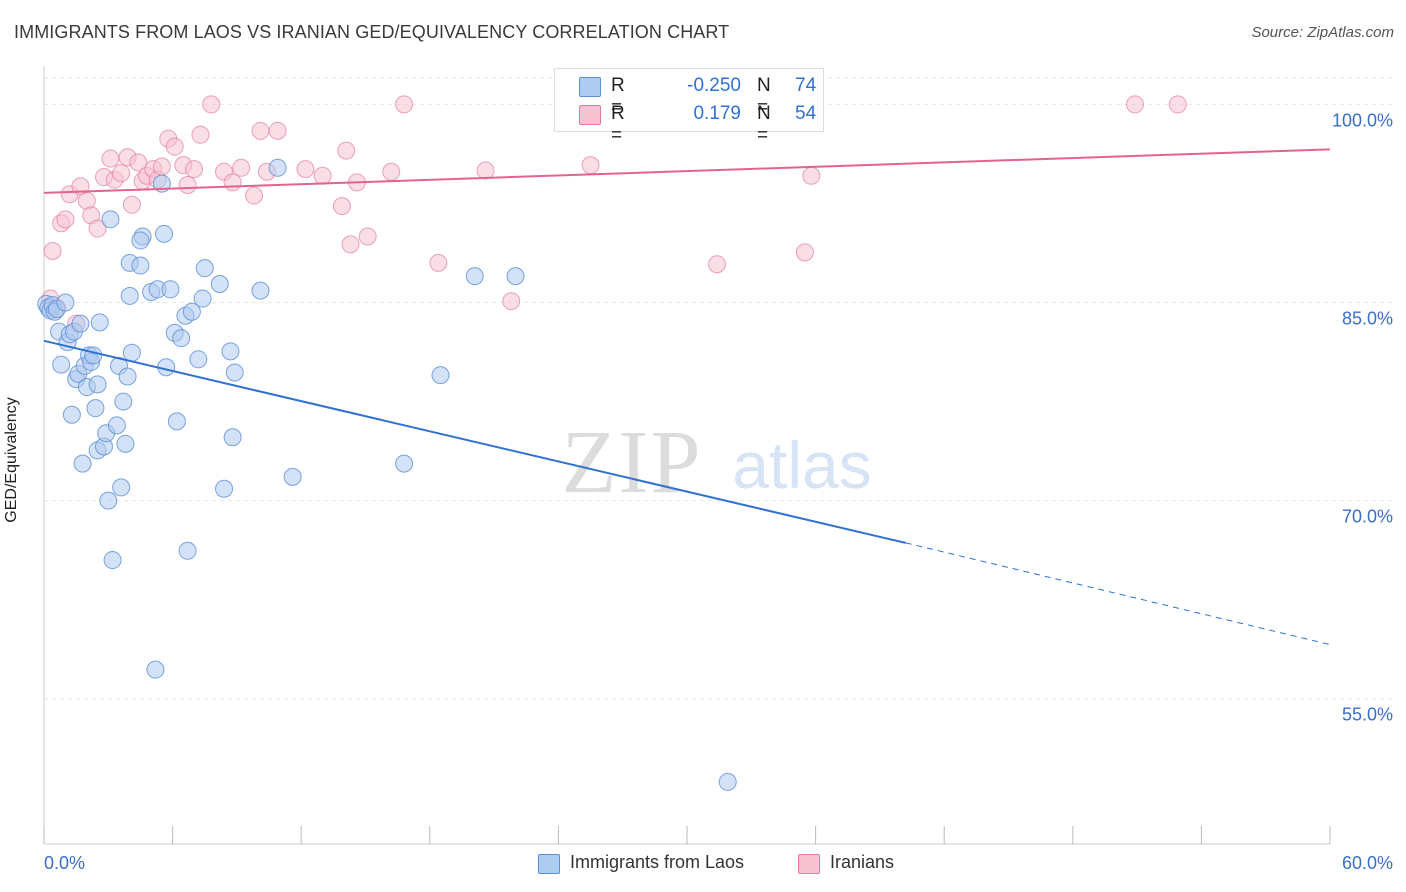 The height and width of the screenshot is (892, 1406). I want to click on legend-swatch-iranians, so click(590, 115).